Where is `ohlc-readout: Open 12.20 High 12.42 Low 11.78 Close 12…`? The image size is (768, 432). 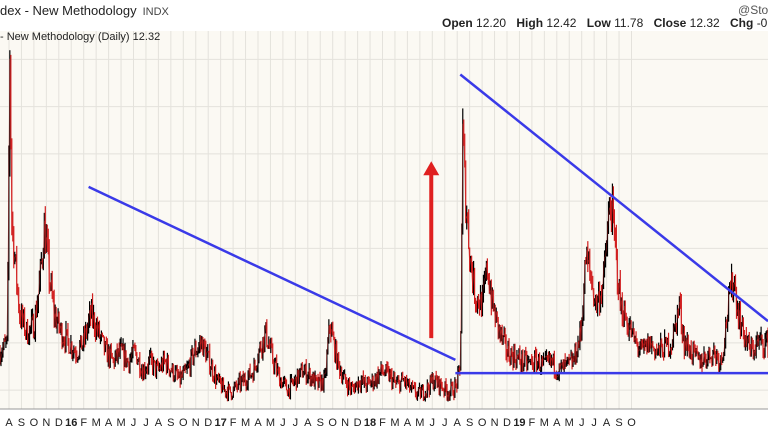 ohlc-readout: Open 12.20 High 12.42 Low 11.78 Close 12… is located at coordinates (605, 23).